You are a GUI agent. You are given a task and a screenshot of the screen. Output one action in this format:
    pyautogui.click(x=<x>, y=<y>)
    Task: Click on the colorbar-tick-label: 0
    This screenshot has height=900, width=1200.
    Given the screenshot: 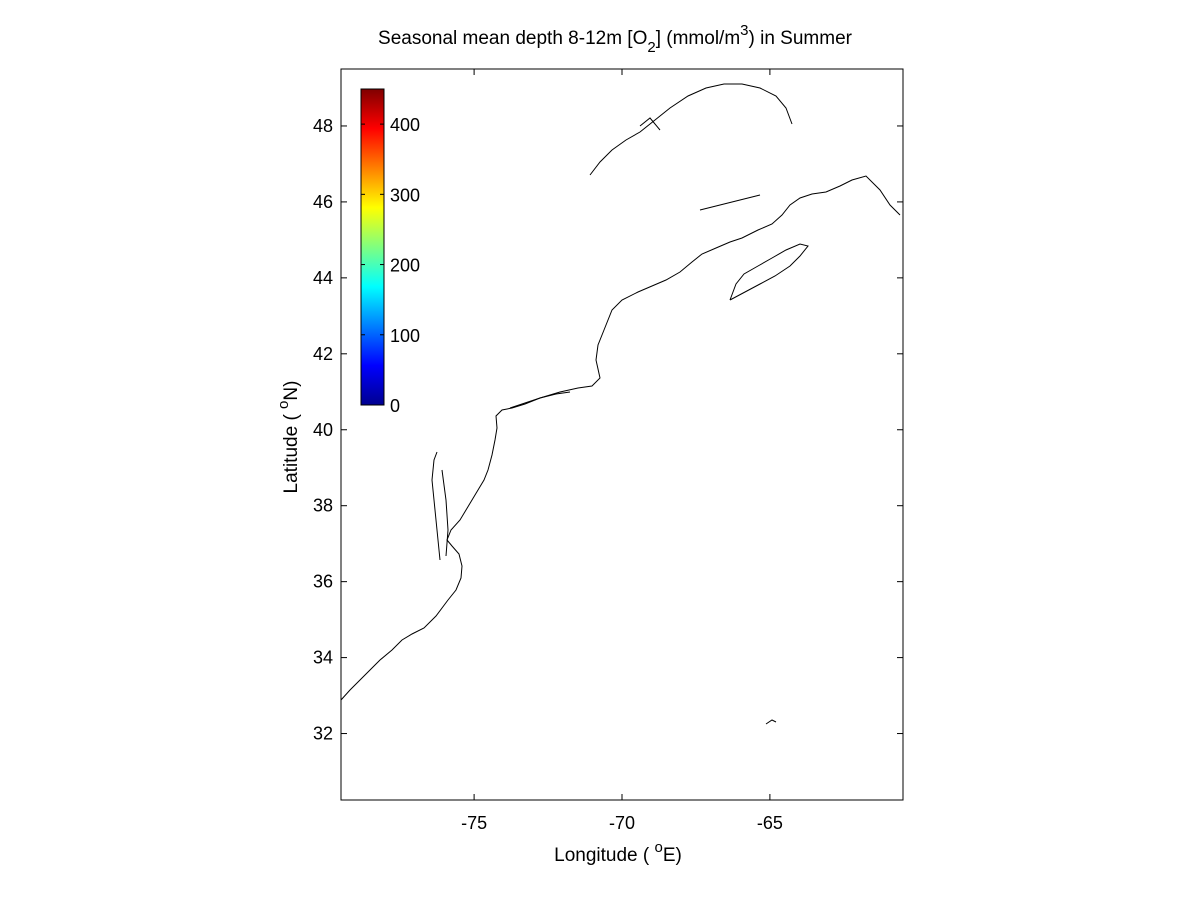 What is the action you would take?
    pyautogui.click(x=395, y=406)
    